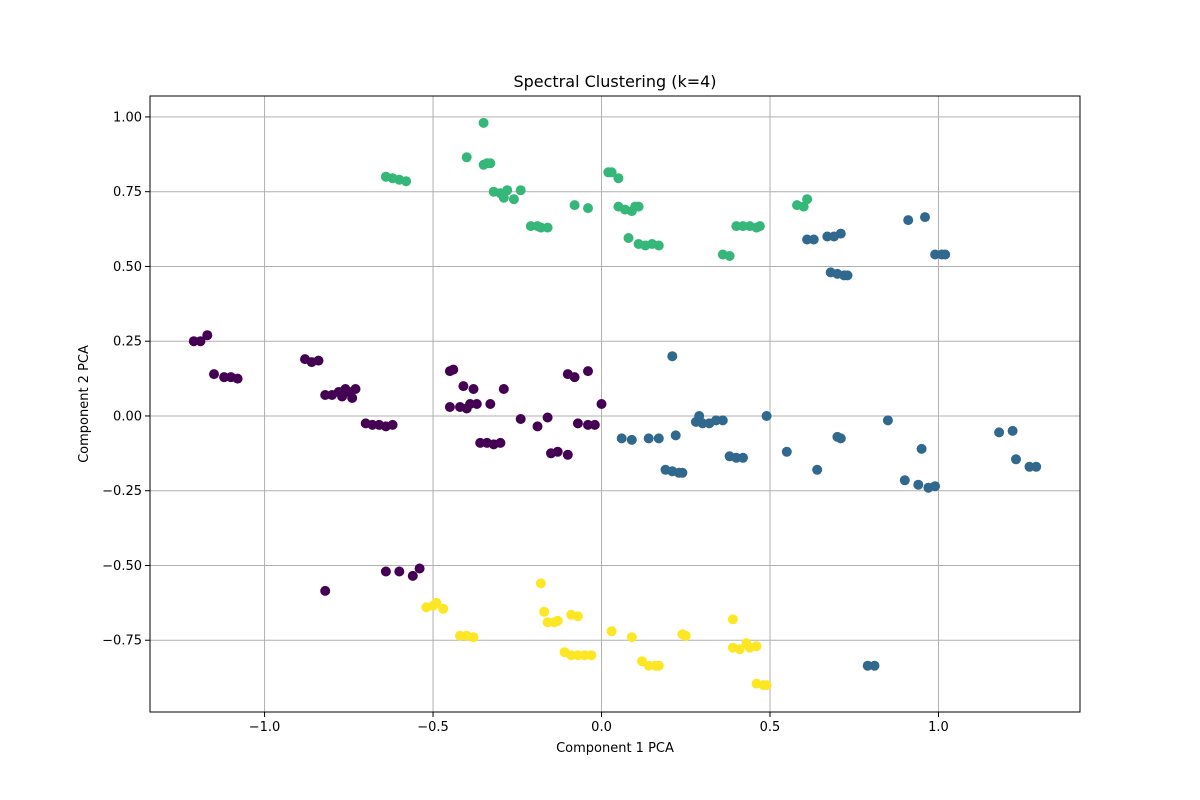 The image size is (1200, 800). I want to click on y-tick-label: 0.50, so click(127, 267).